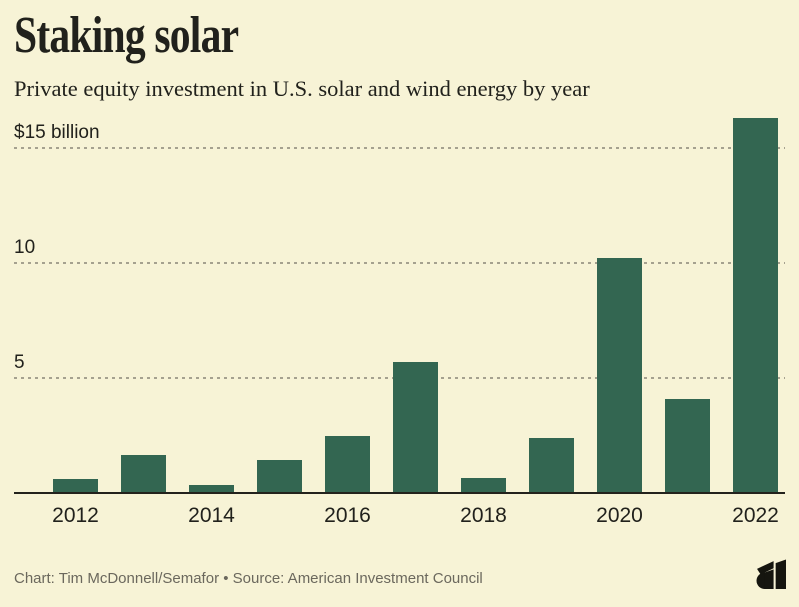  Describe the element at coordinates (75, 486) in the screenshot. I see `bar-2012` at that location.